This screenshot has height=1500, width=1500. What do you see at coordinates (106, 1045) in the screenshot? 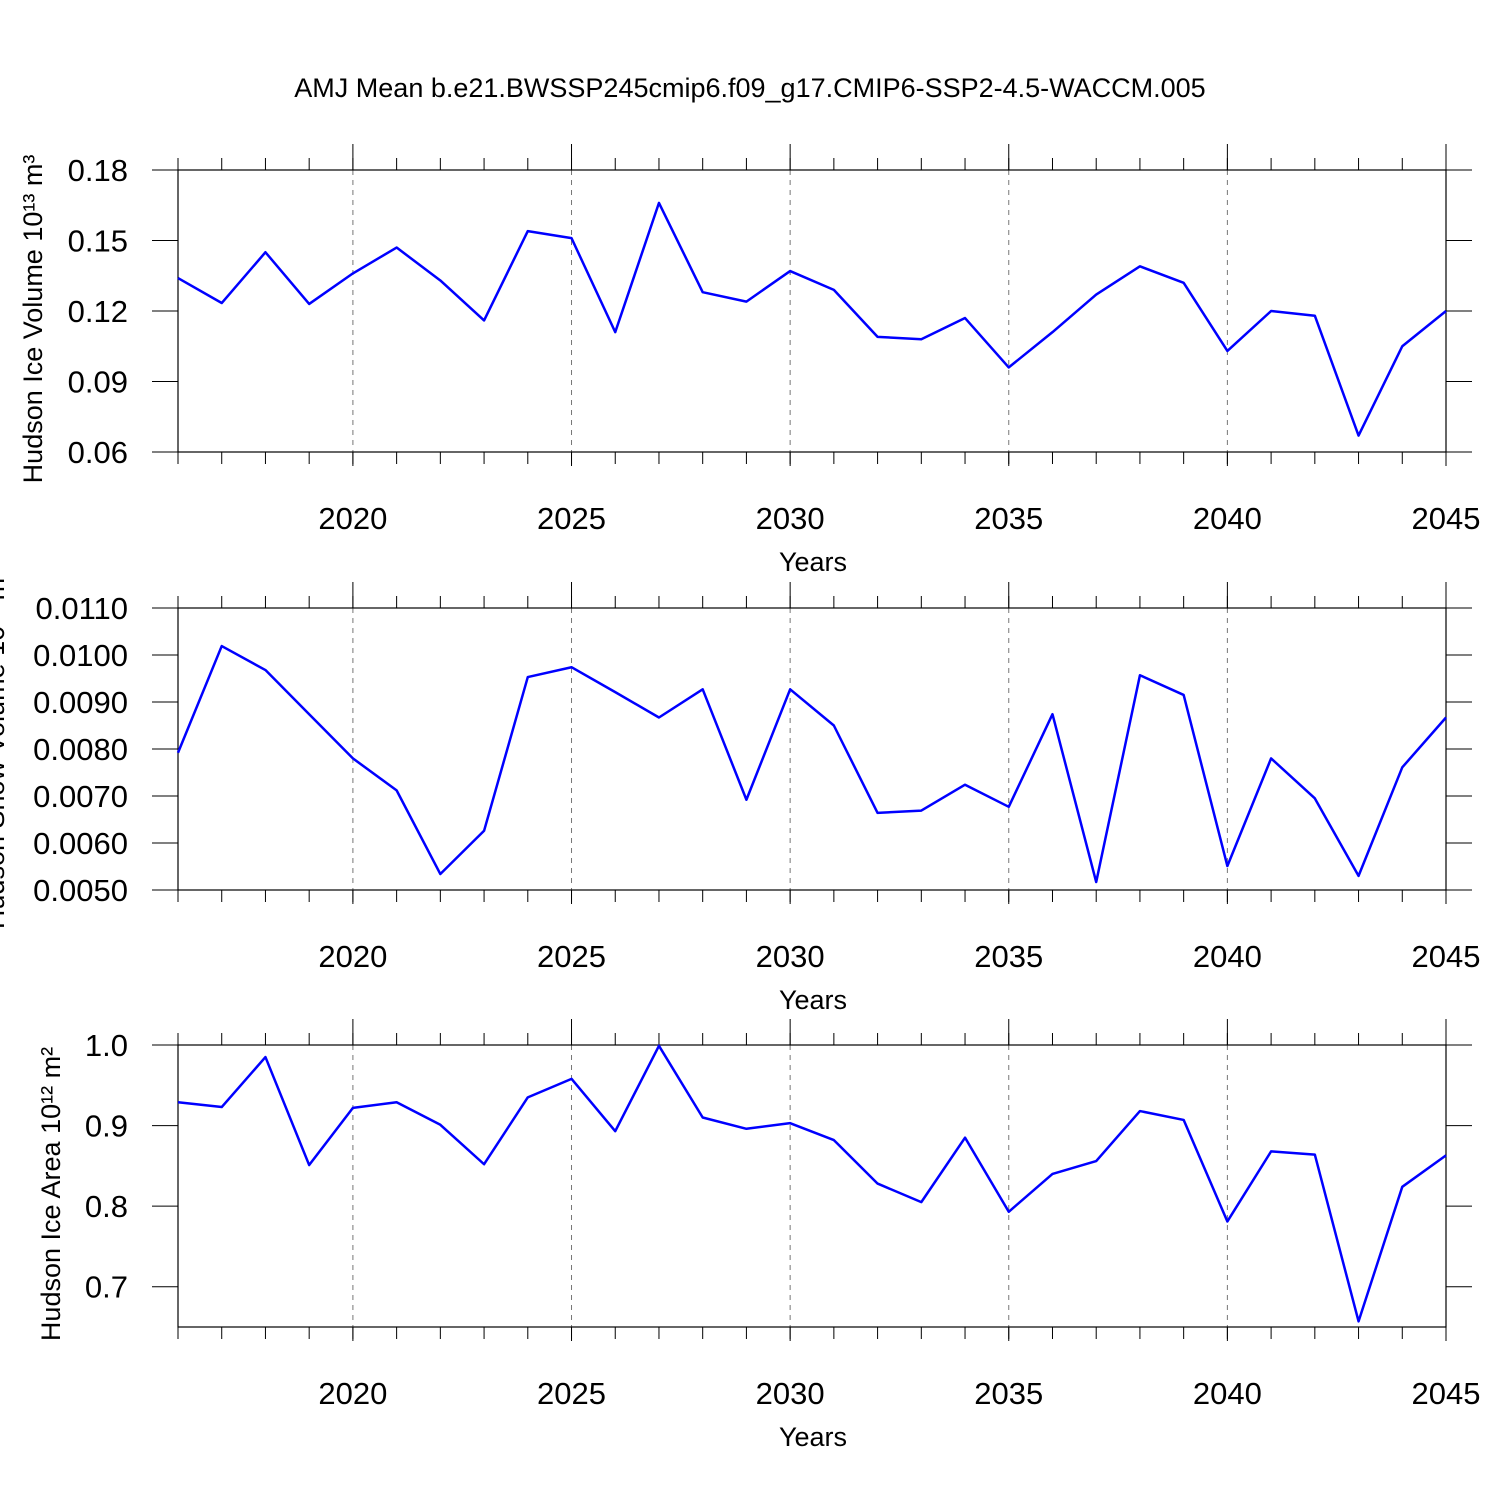
I see `y-tick-label: 1.0` at bounding box center [106, 1045].